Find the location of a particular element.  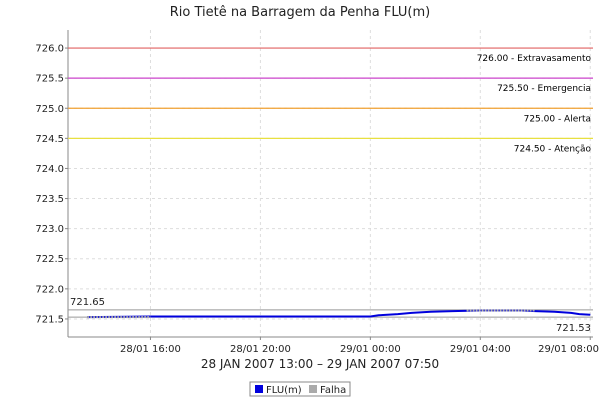

x-axis-label: 28 JAN 2007 13:00 – 29 JAN 2007 07:50 is located at coordinates (320, 364).